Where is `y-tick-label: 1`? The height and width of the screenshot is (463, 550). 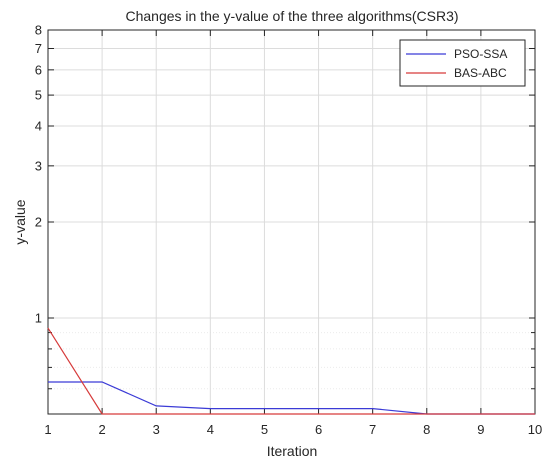 y-tick-label: 1 is located at coordinates (38, 318).